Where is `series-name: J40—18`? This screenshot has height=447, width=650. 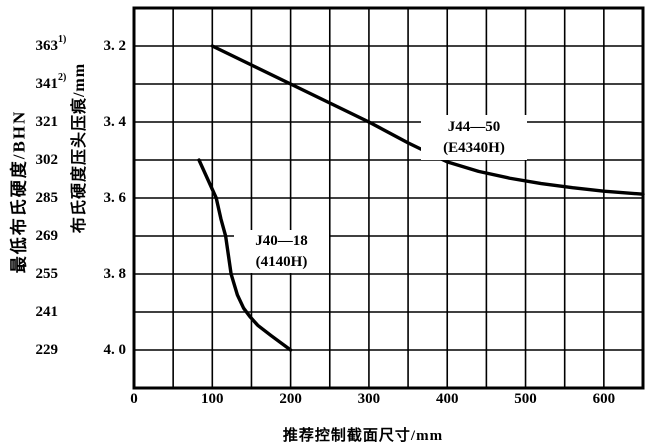
series-name: J40—18 is located at coordinates (281, 240).